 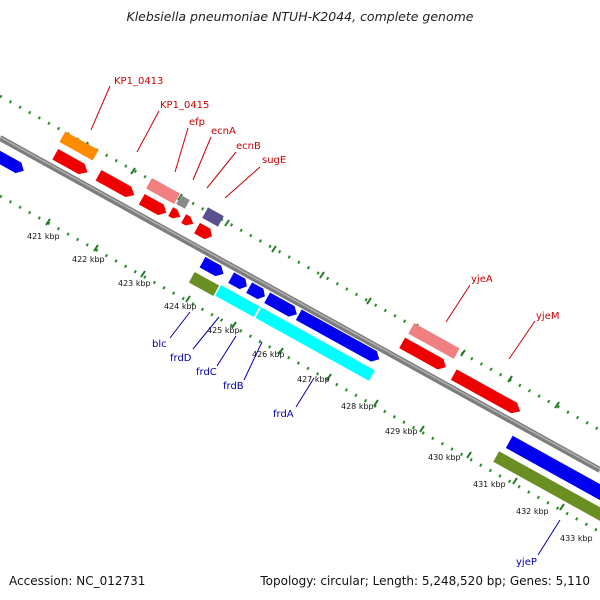 I want to click on gene-gray, so click(x=183, y=202).